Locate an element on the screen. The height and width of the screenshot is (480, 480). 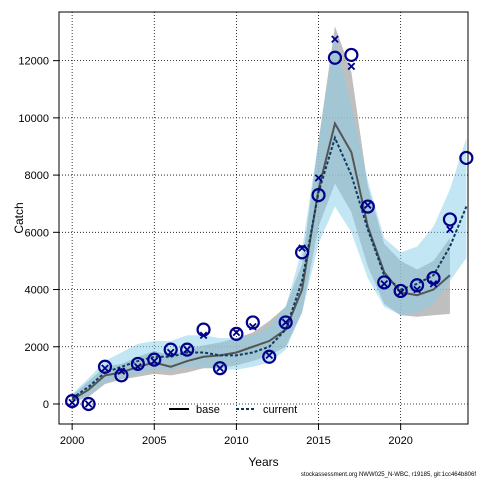
y-tick-label: 8000 is located at coordinates (37, 176).